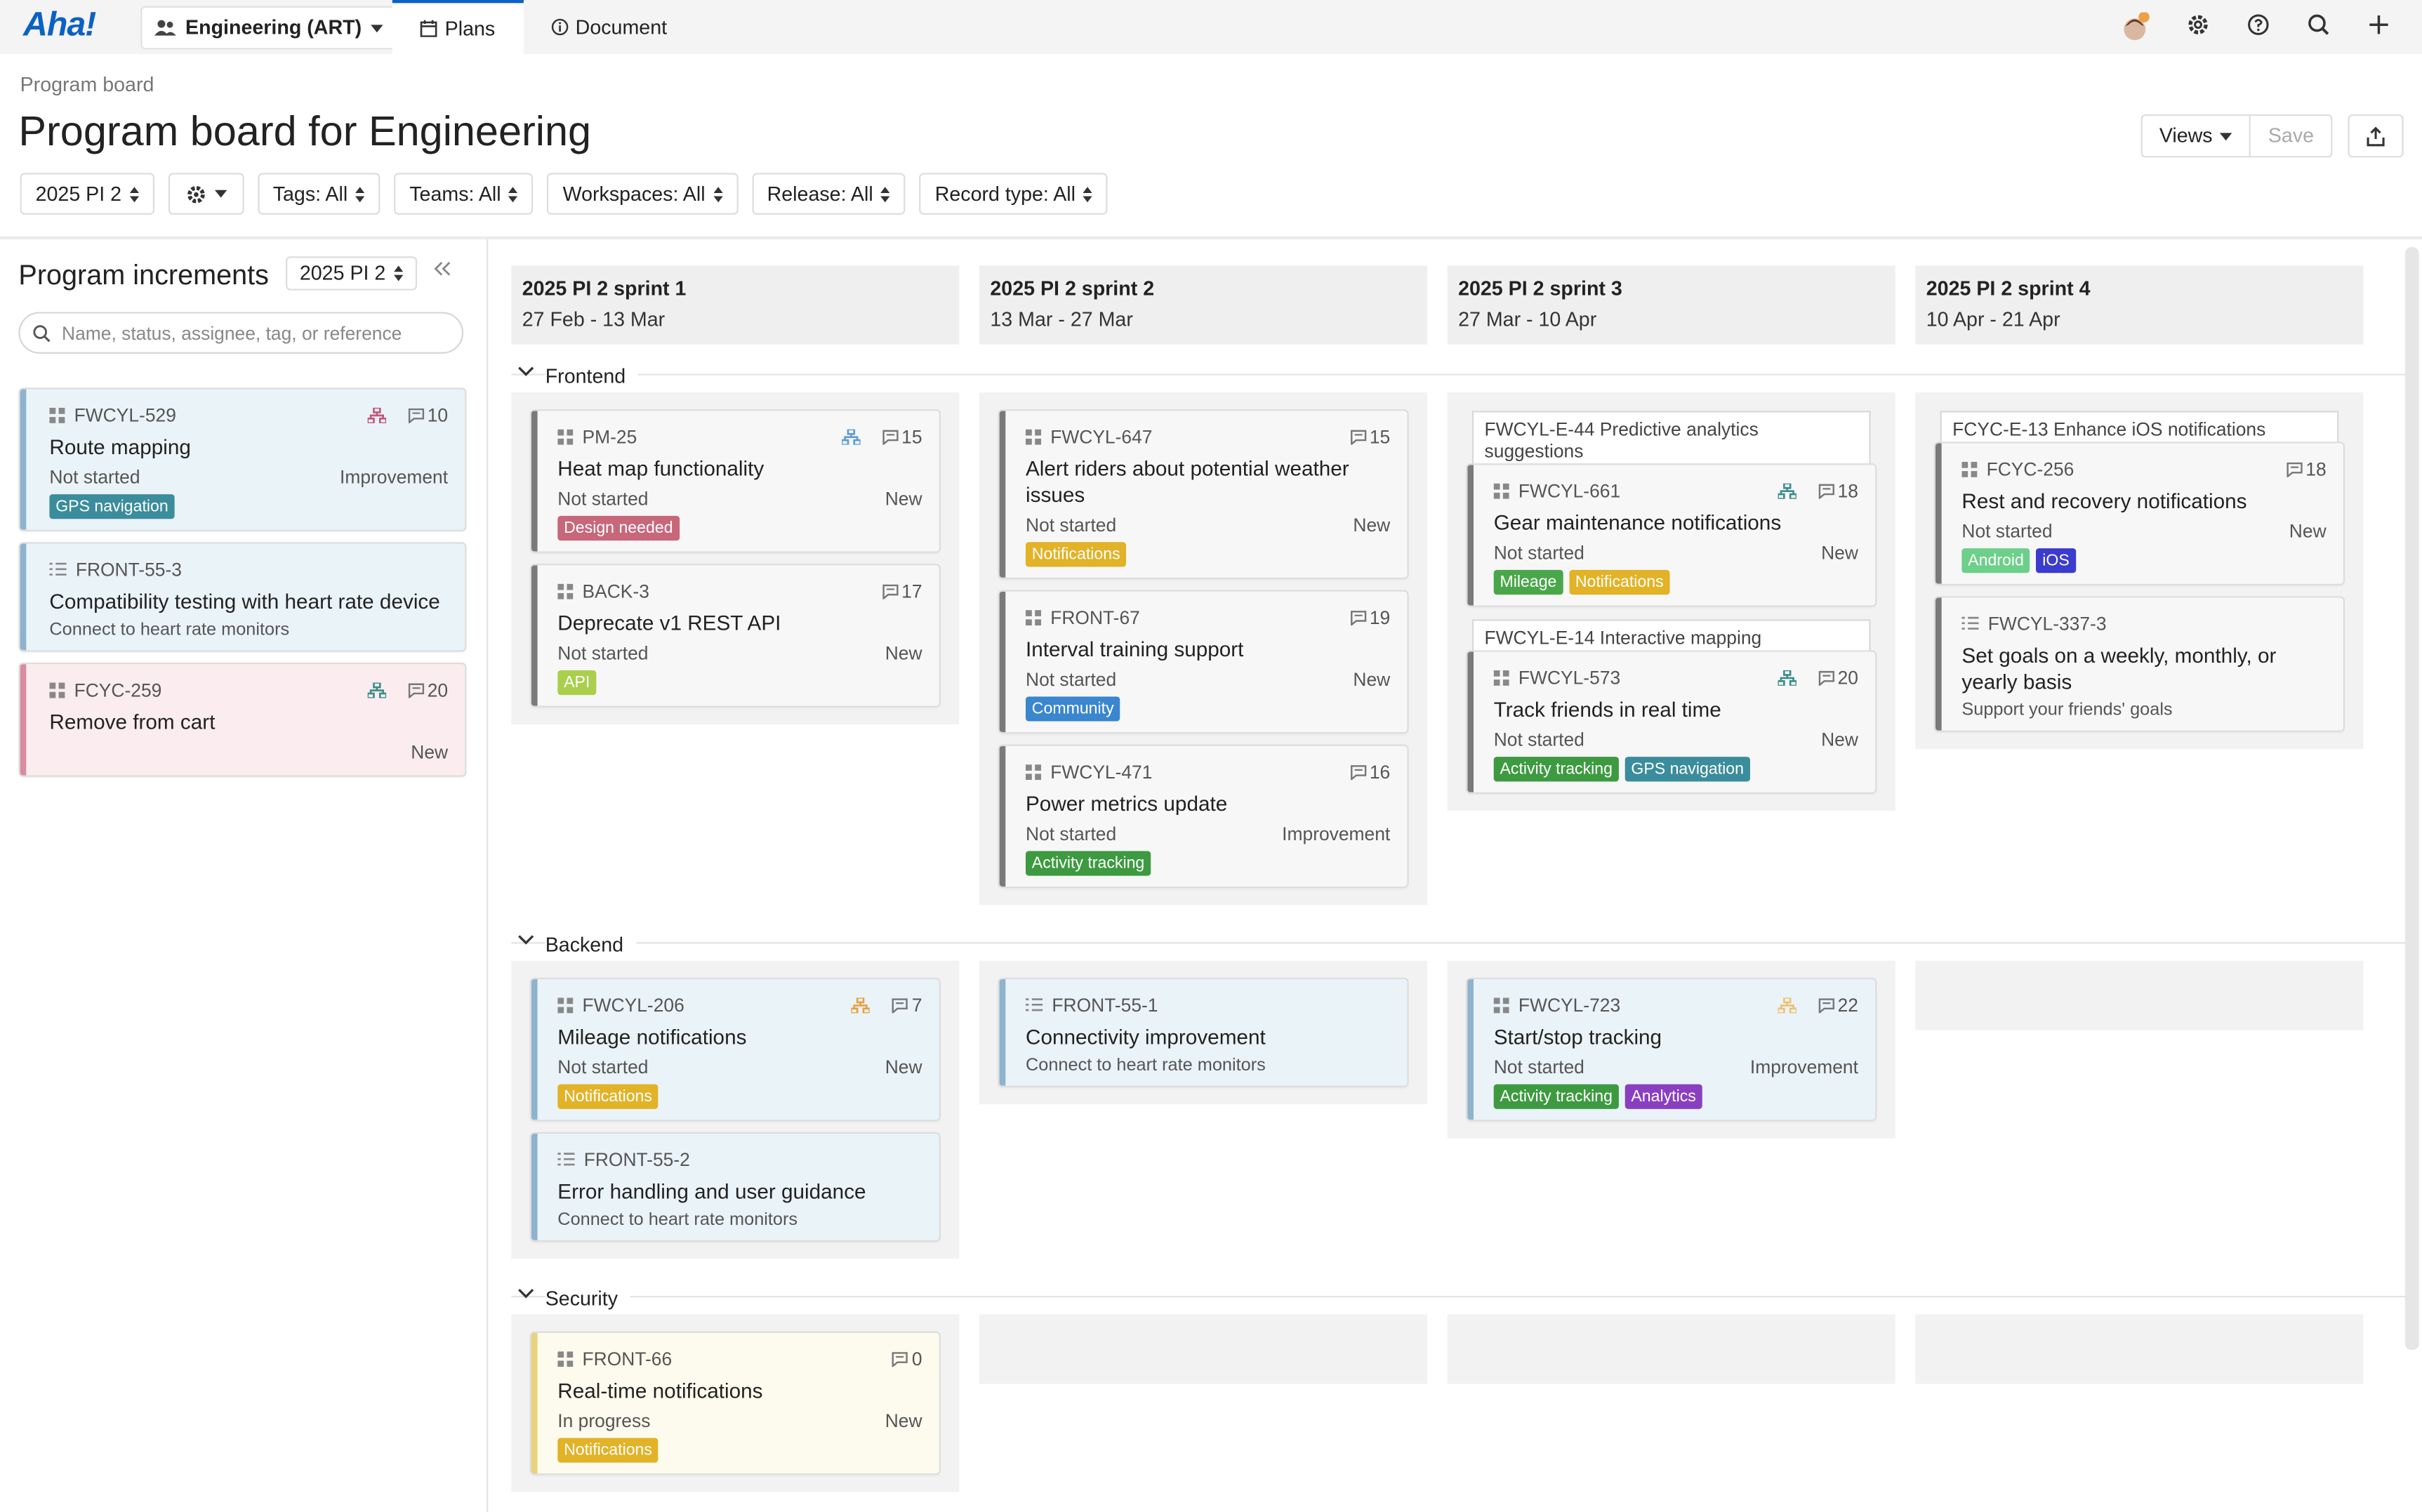  Describe the element at coordinates (642, 194) in the screenshot. I see `filter: Workspaces: All` at that location.